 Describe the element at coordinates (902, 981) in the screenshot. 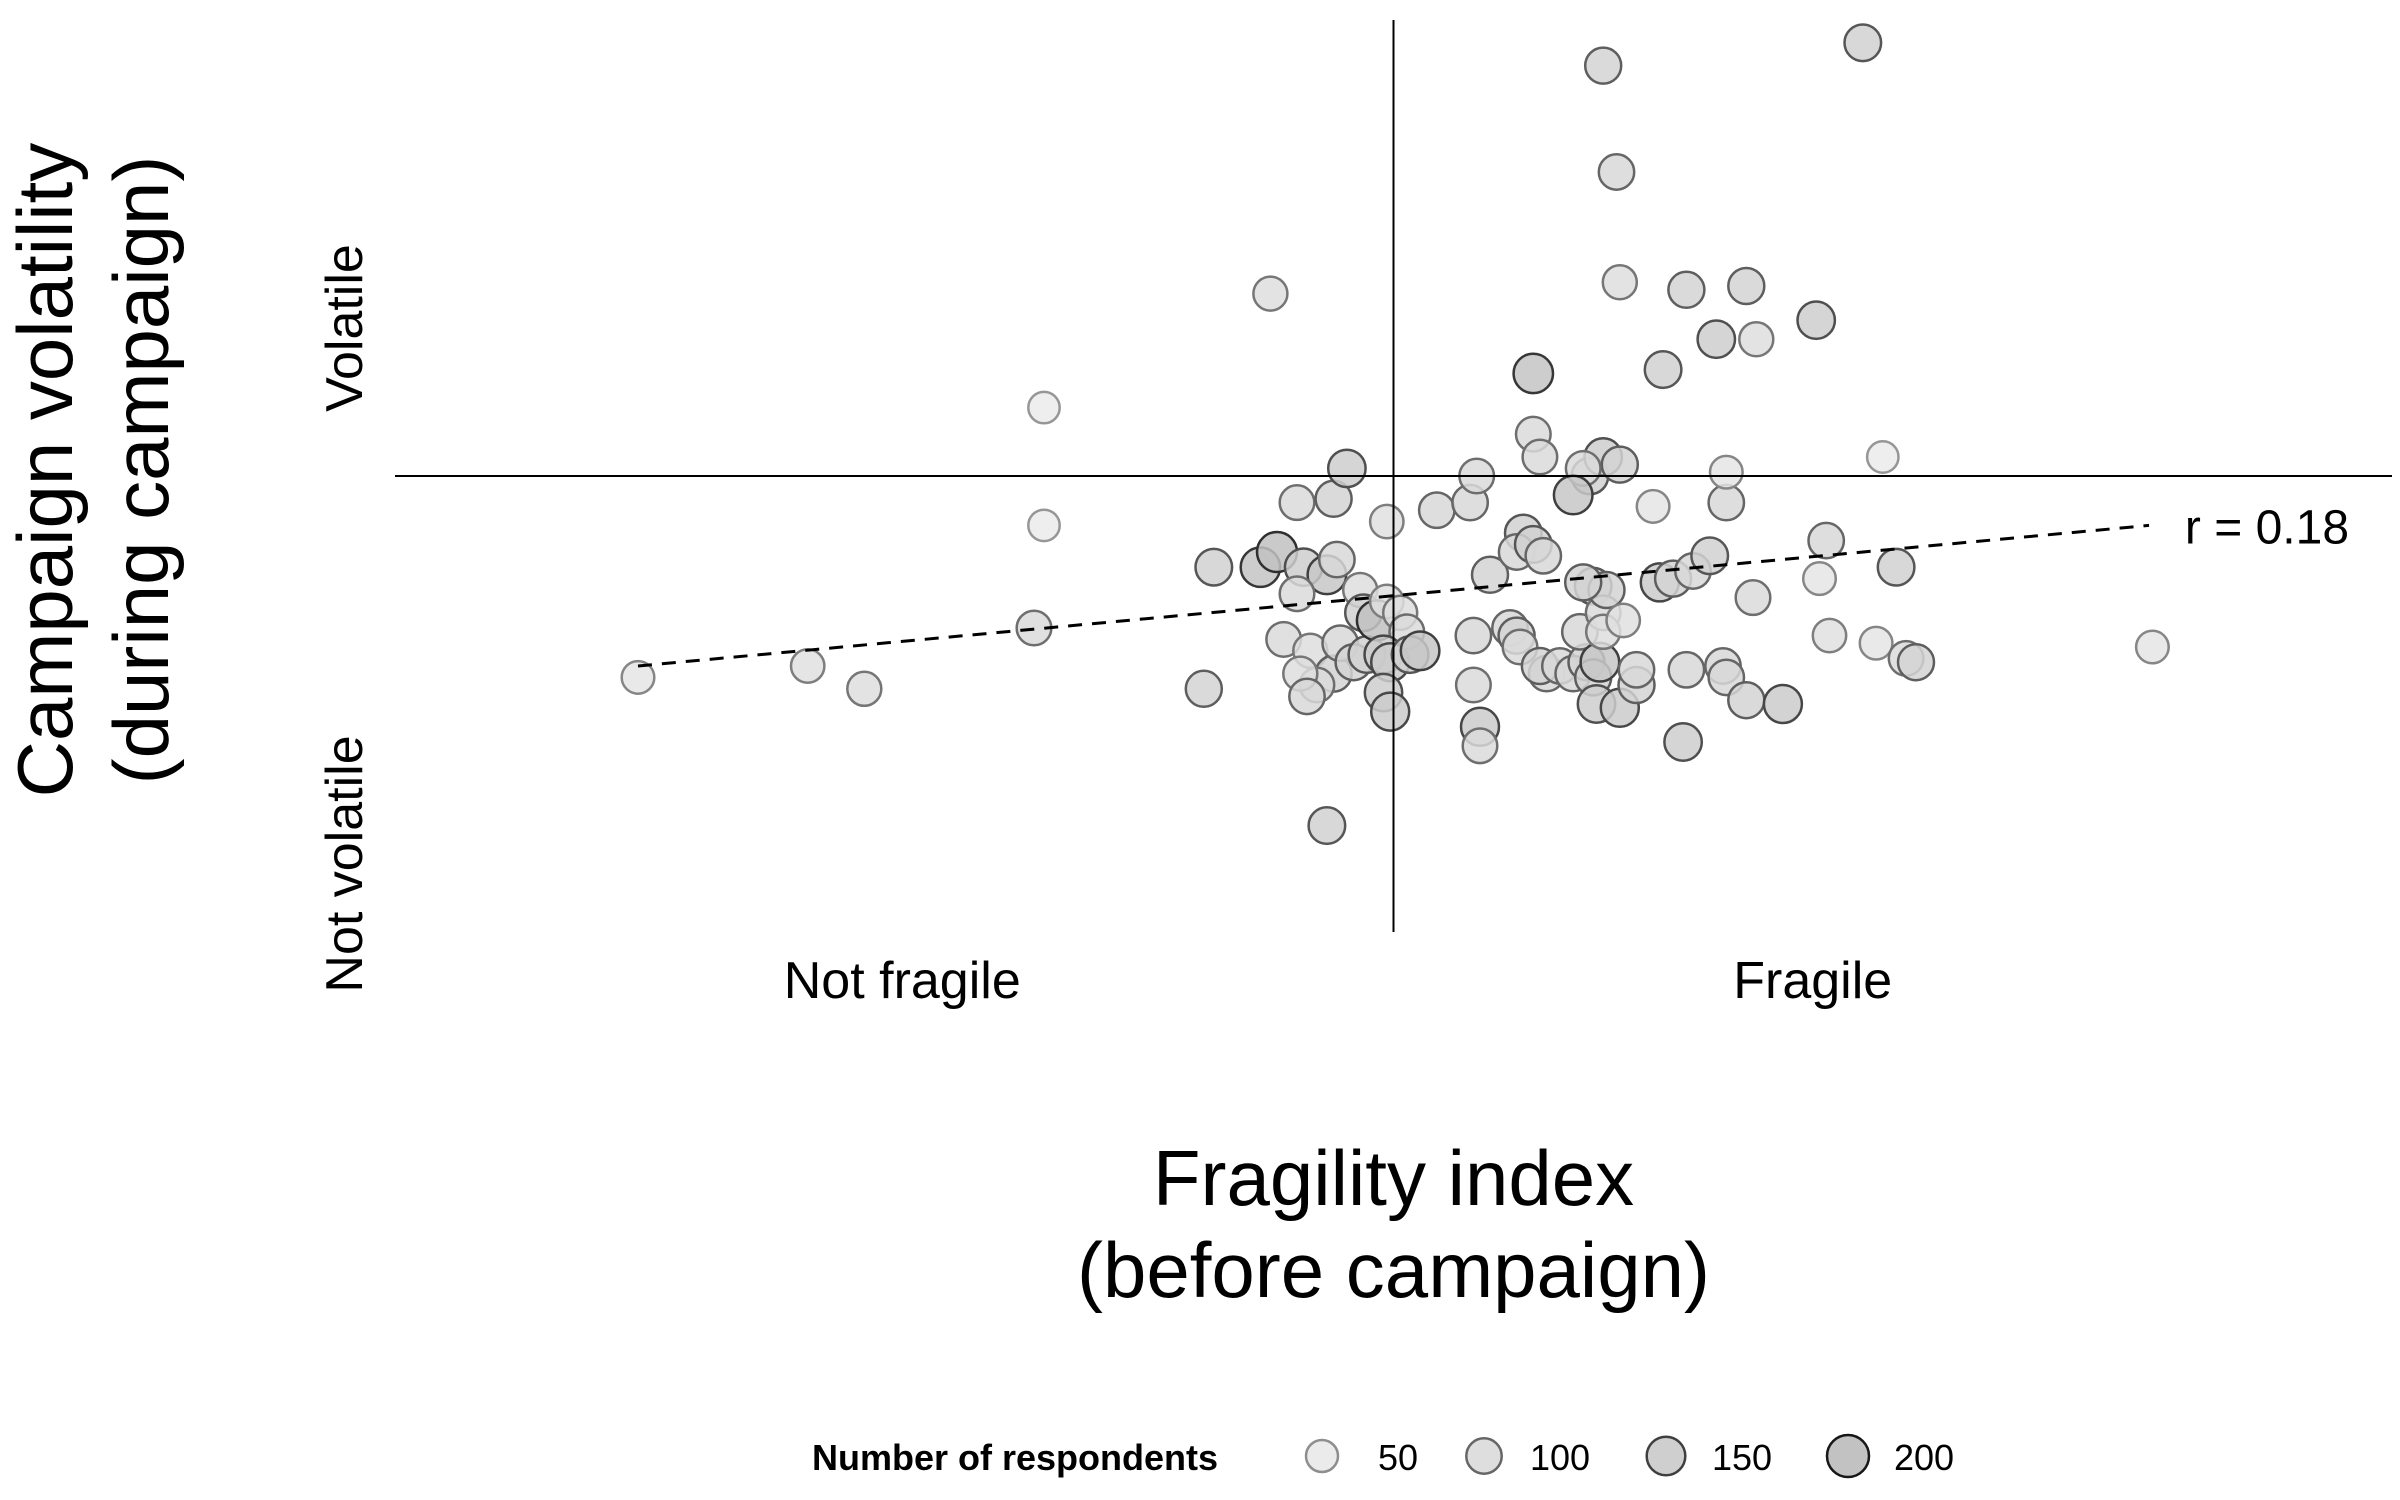

I see `x-category-label-not-fragile: Not fragile` at that location.